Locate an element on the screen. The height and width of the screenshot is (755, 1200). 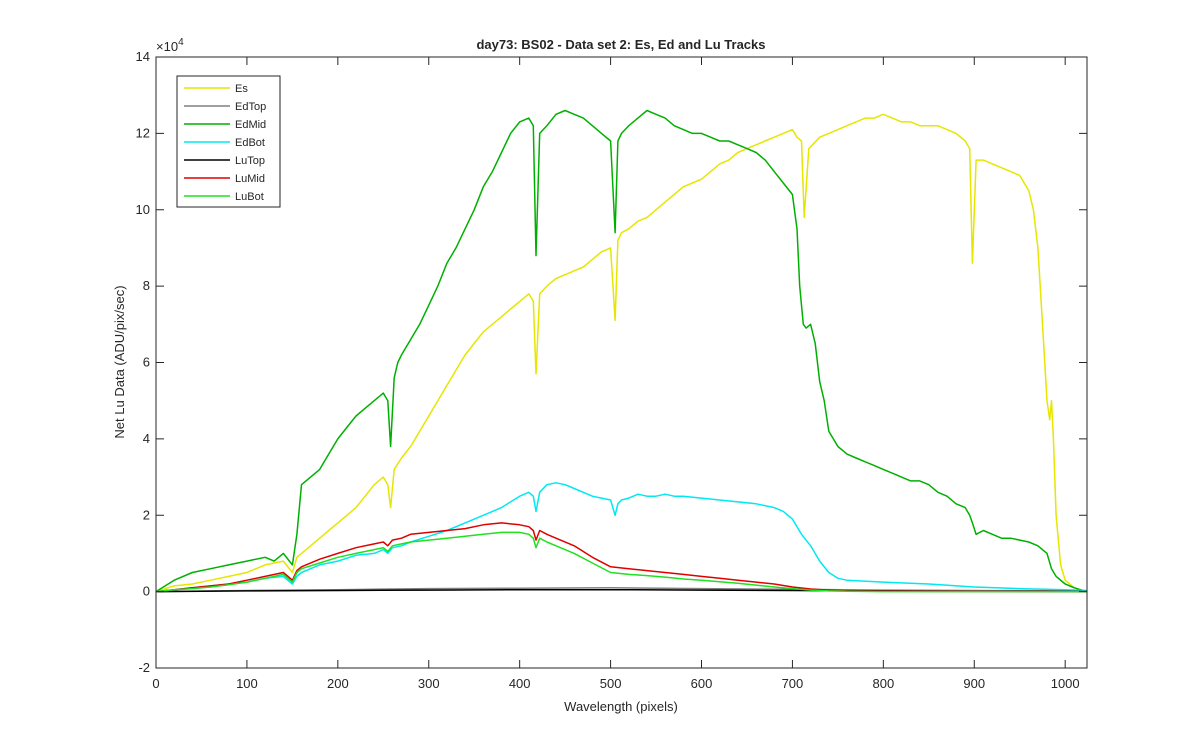
series-line-edbot is located at coordinates (621, 537).